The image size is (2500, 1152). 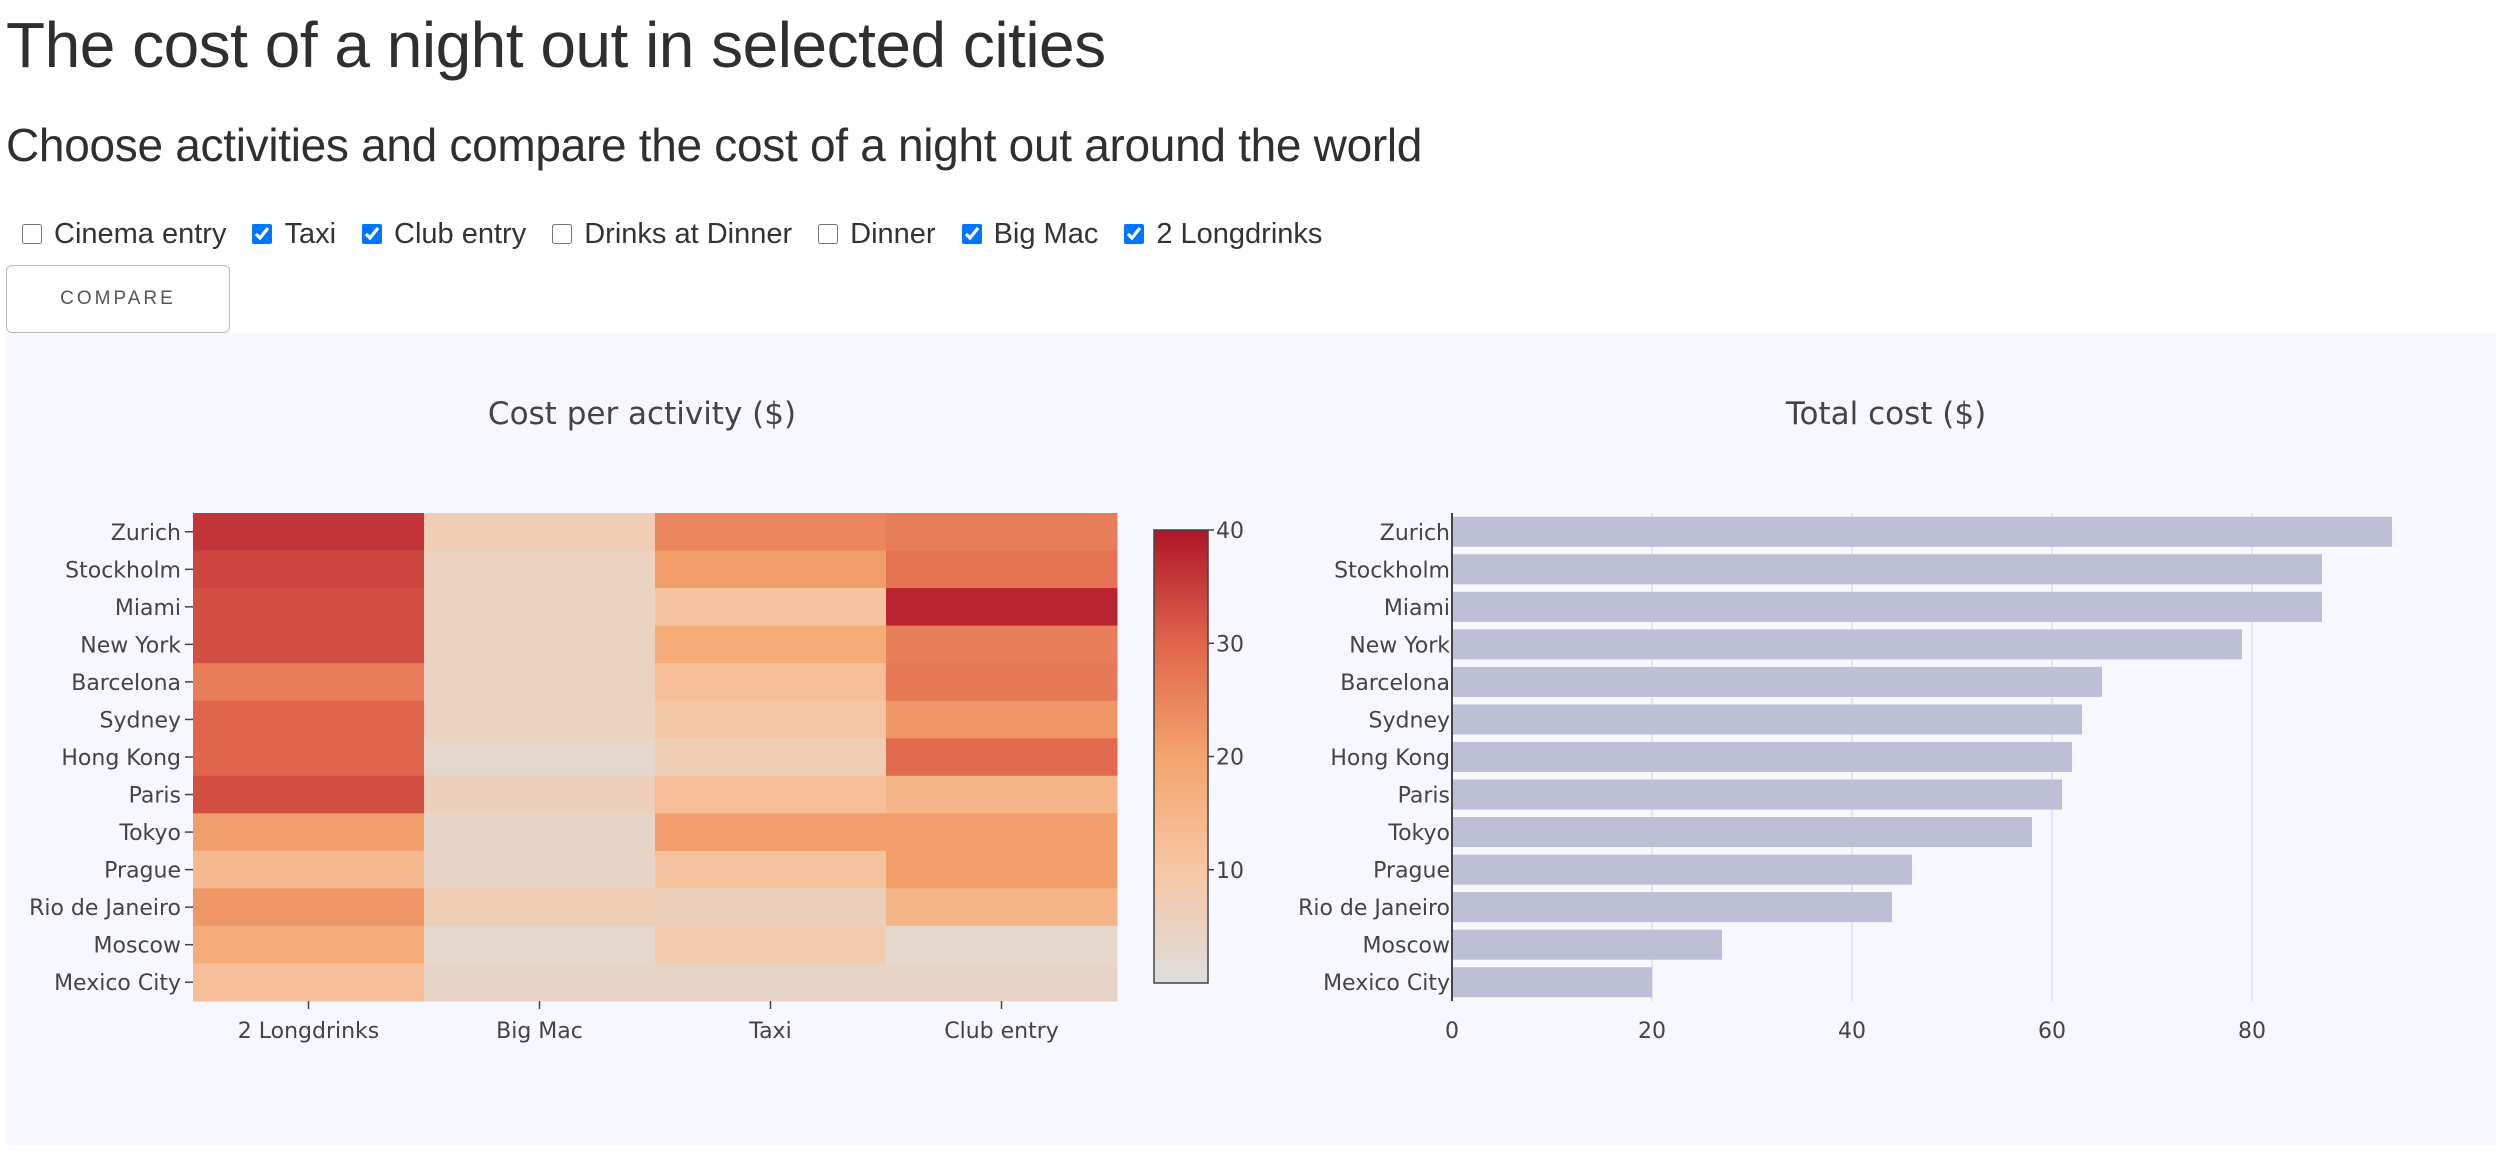 I want to click on 2-longdrinks-label: 2 Longdrinks, so click(x=1239, y=233).